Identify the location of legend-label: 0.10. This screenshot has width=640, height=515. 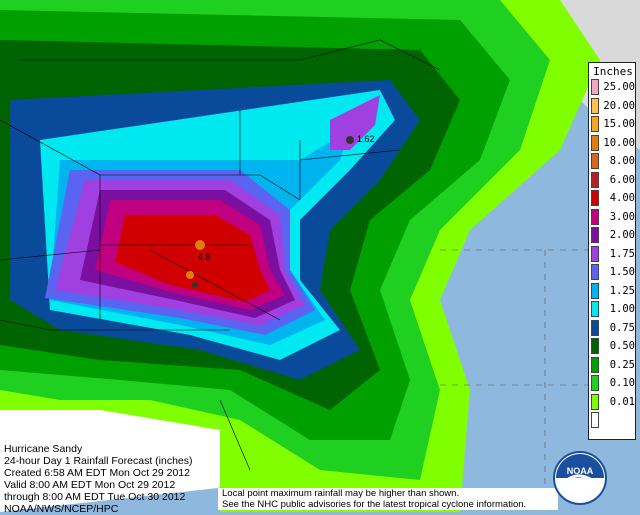
(622, 383).